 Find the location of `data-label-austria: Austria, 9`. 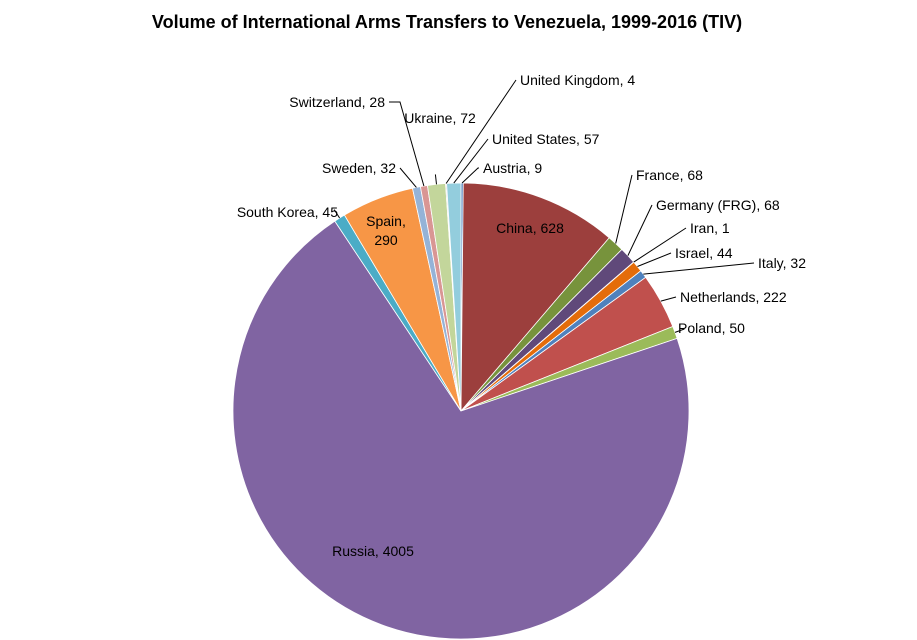

data-label-austria: Austria, 9 is located at coordinates (512, 168).